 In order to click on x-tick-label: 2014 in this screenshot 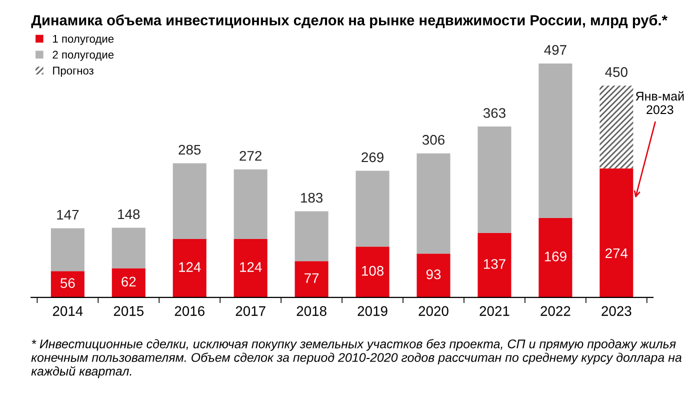, I will do `click(67, 311)`.